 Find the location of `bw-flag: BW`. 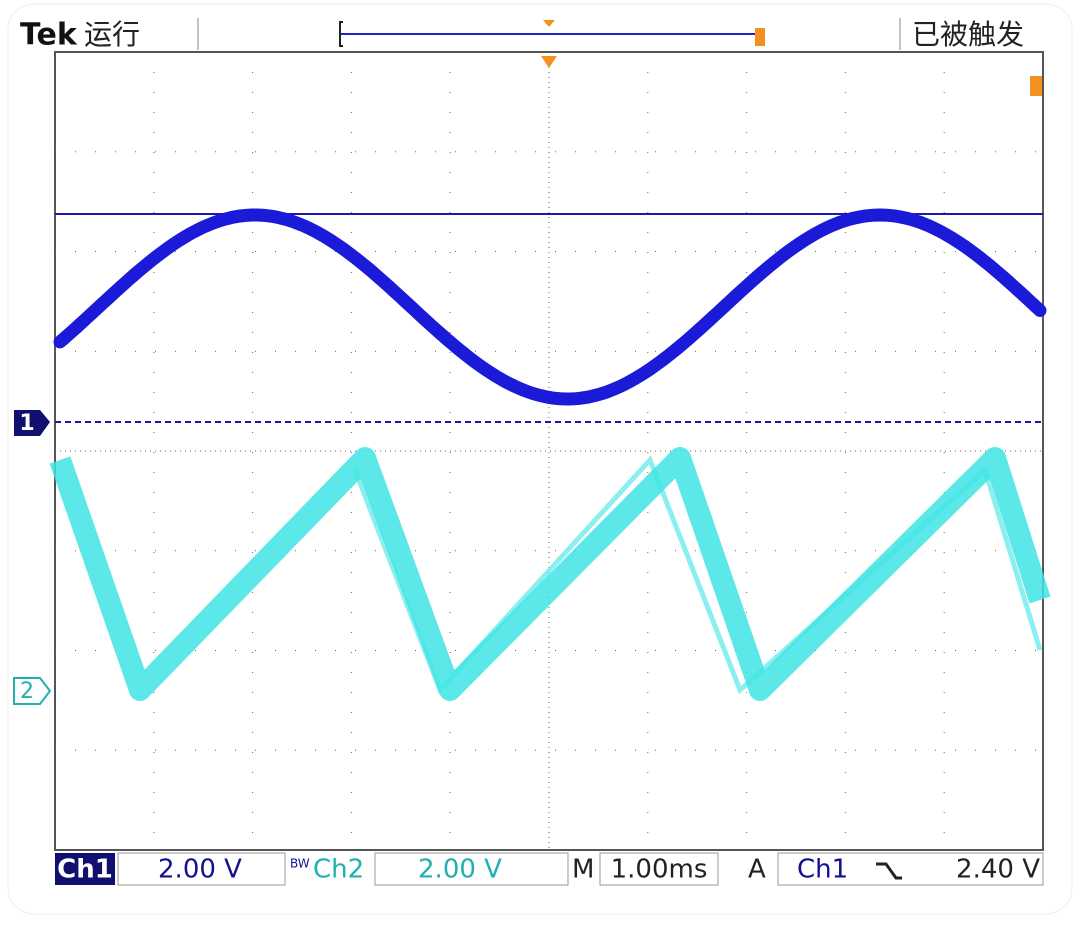

bw-flag: BW is located at coordinates (300, 864).